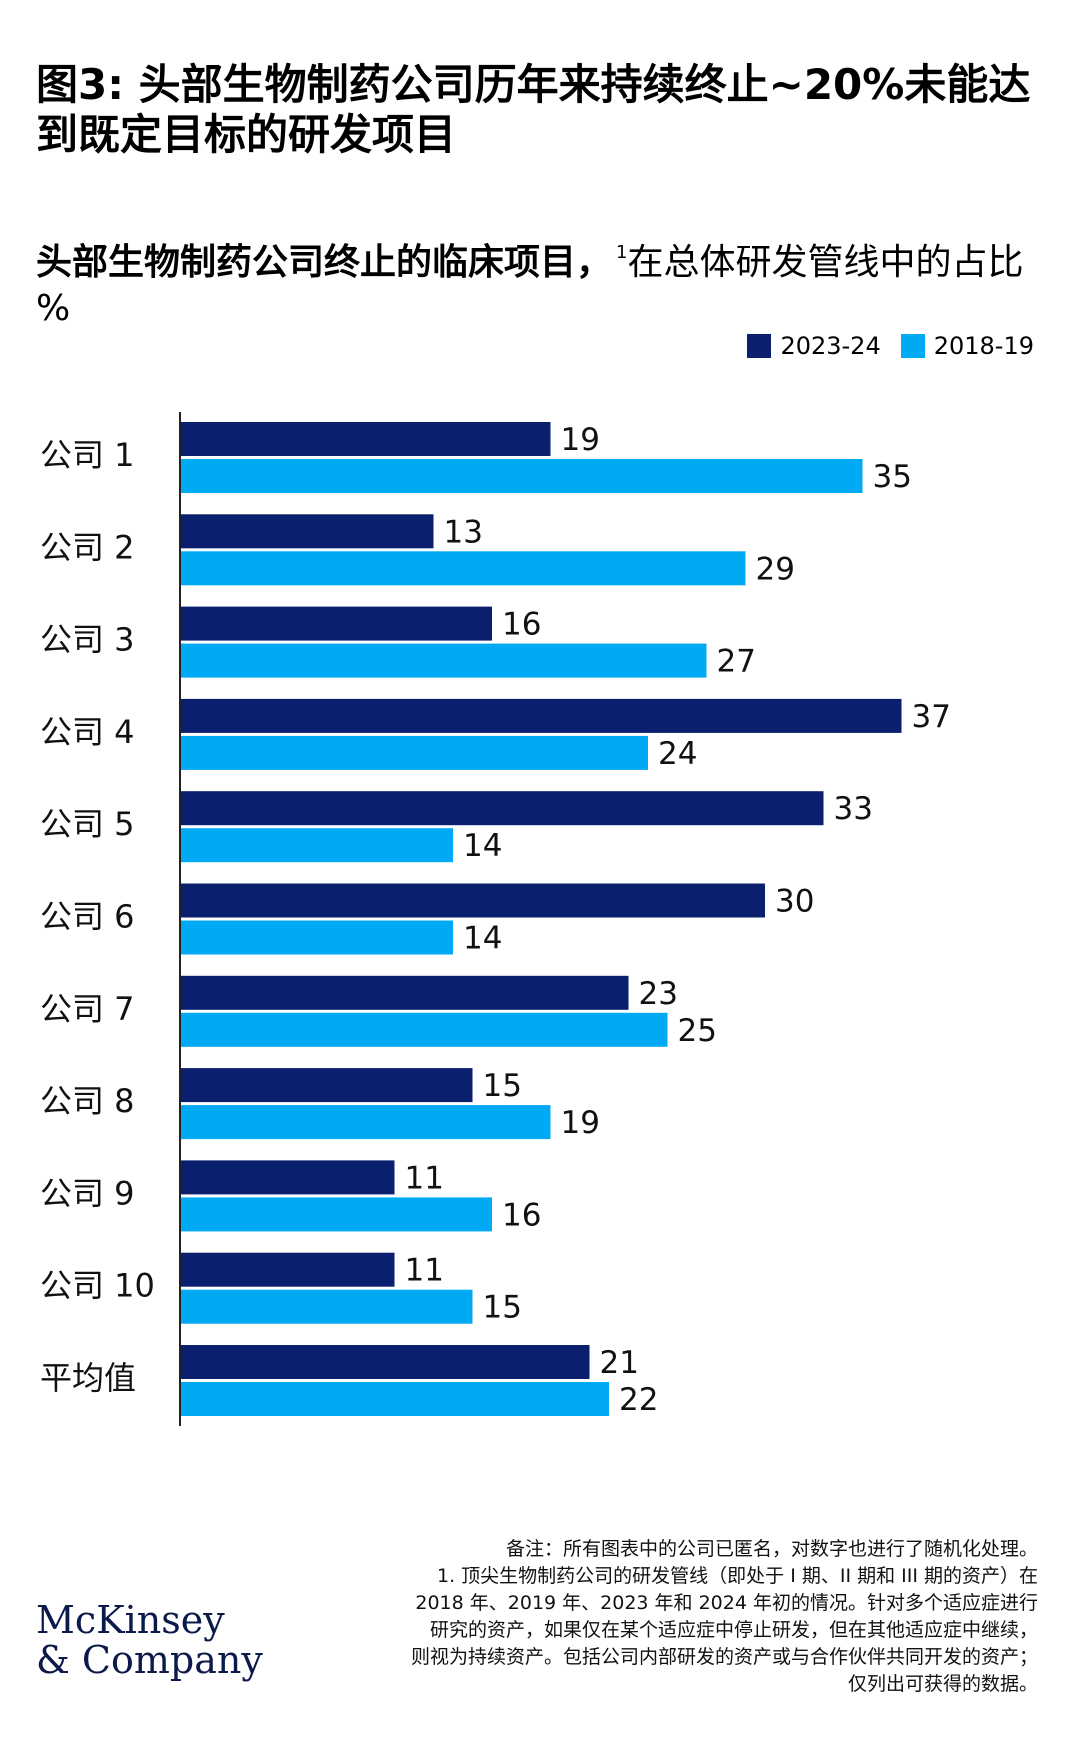 Image resolution: width=1080 pixels, height=1747 pixels. What do you see at coordinates (97, 1286) in the screenshot?
I see `category-label: 公司 10` at bounding box center [97, 1286].